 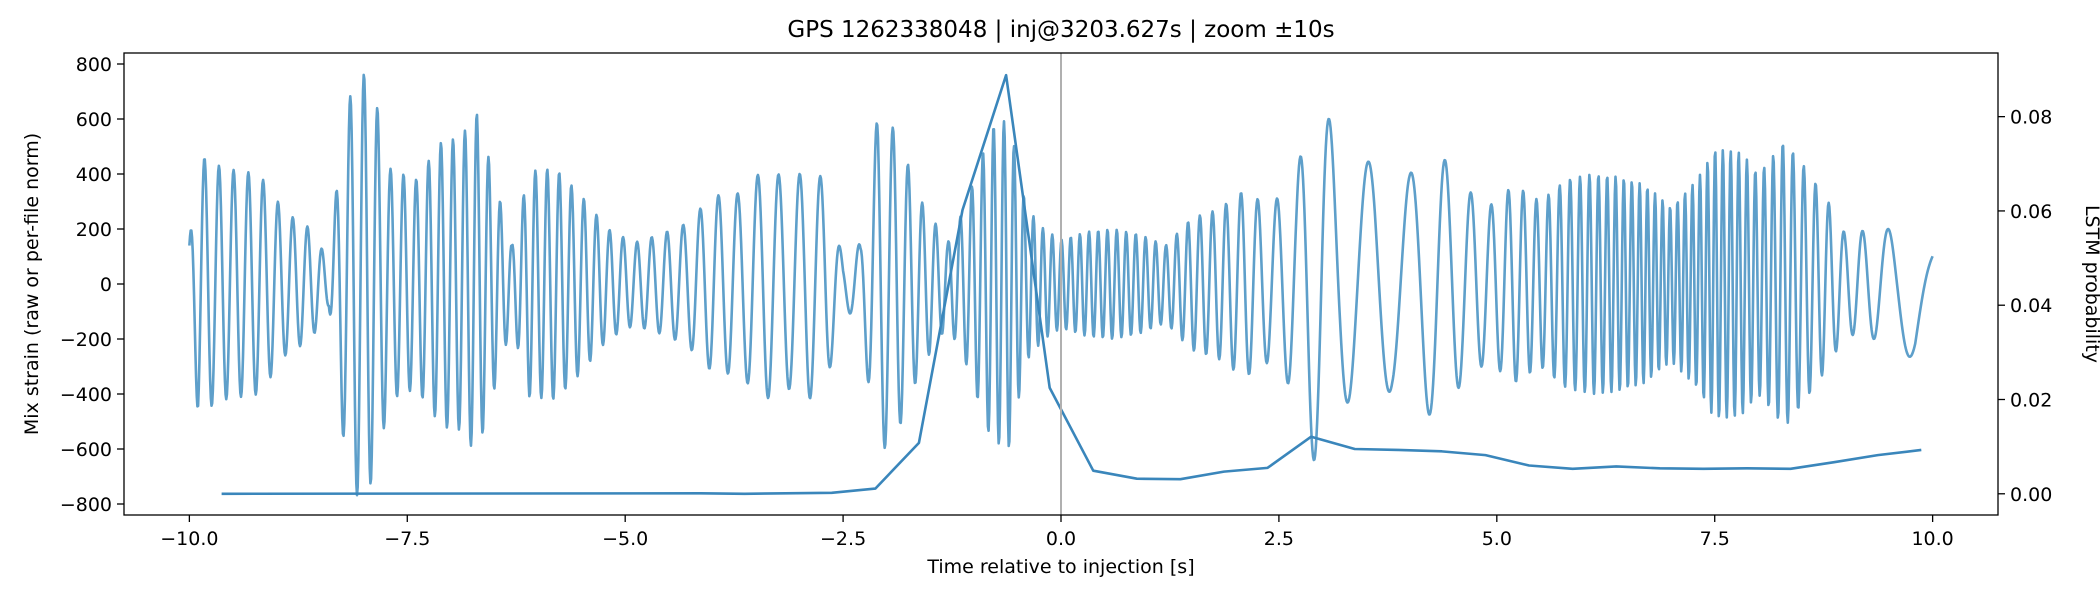 What do you see at coordinates (94, 175) in the screenshot?
I see `y-tick-label: 400` at bounding box center [94, 175].